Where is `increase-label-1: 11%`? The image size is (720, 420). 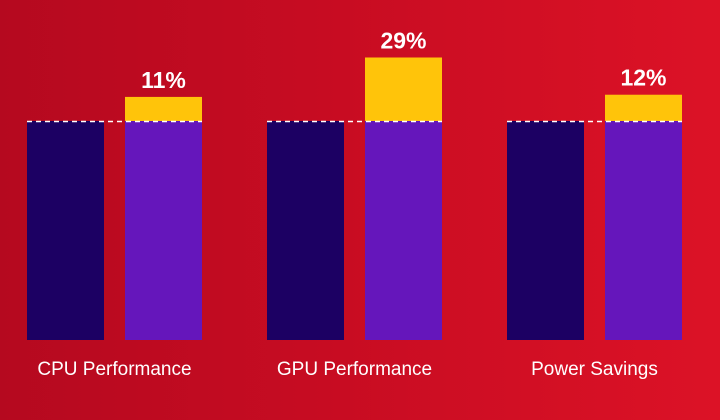
increase-label-1: 11% is located at coordinates (163, 80).